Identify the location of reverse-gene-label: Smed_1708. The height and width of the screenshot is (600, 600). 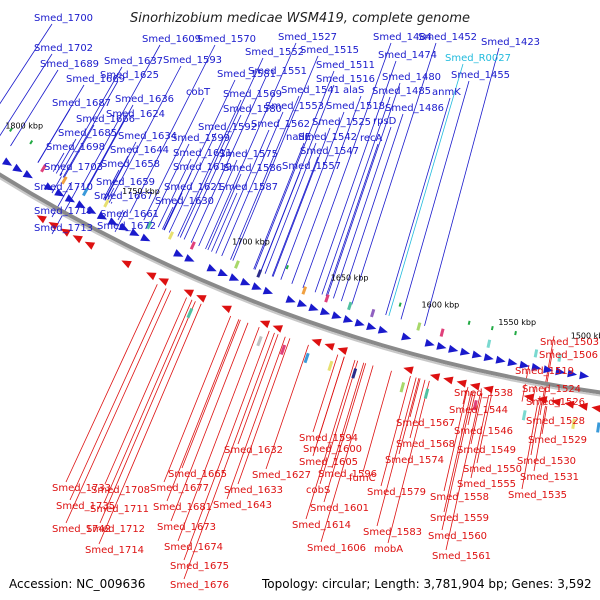
(120, 490).